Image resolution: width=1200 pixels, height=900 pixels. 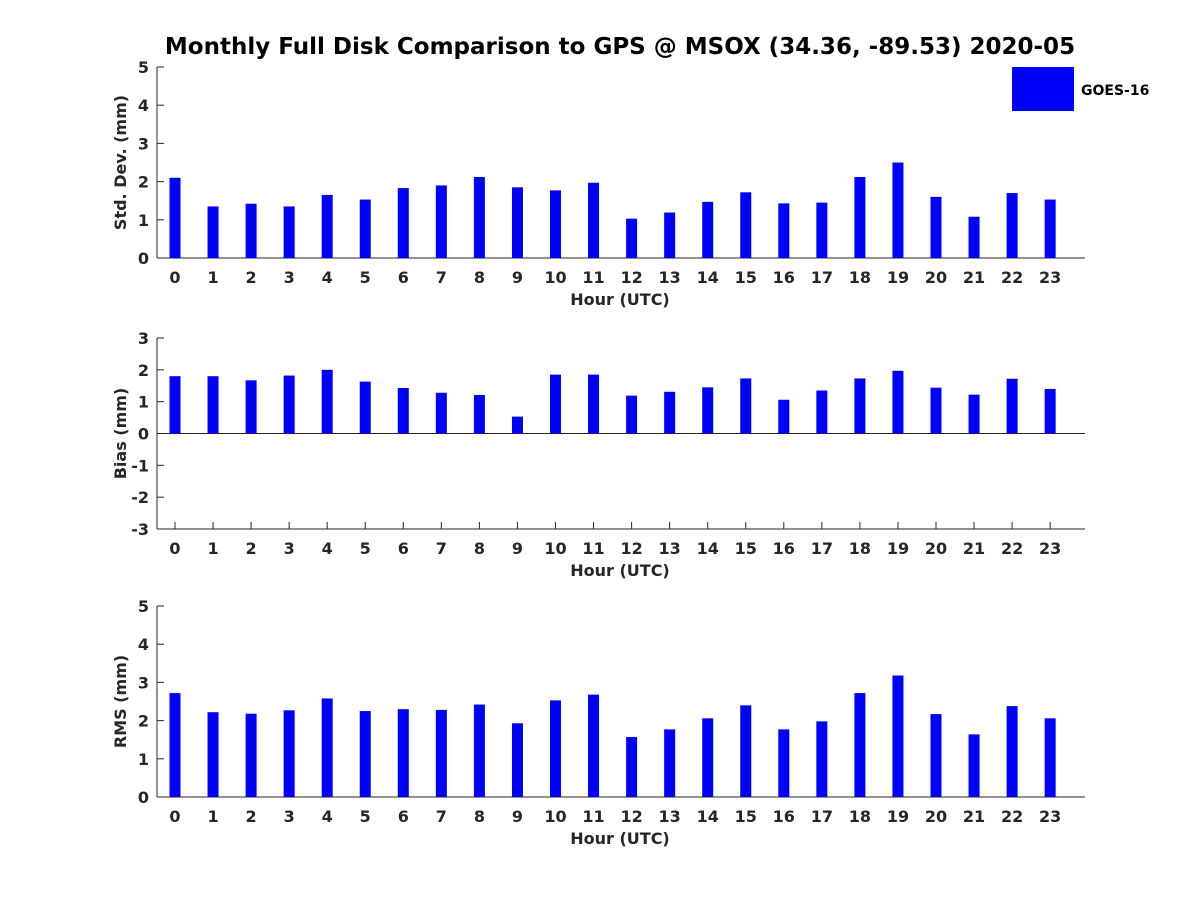 What do you see at coordinates (120, 162) in the screenshot?
I see `y-axis-label: Std. Dev. (mm)` at bounding box center [120, 162].